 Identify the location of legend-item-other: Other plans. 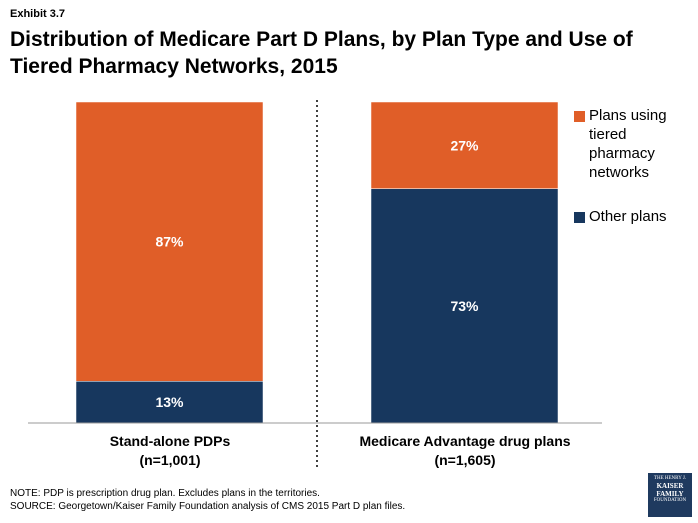
(631, 216).